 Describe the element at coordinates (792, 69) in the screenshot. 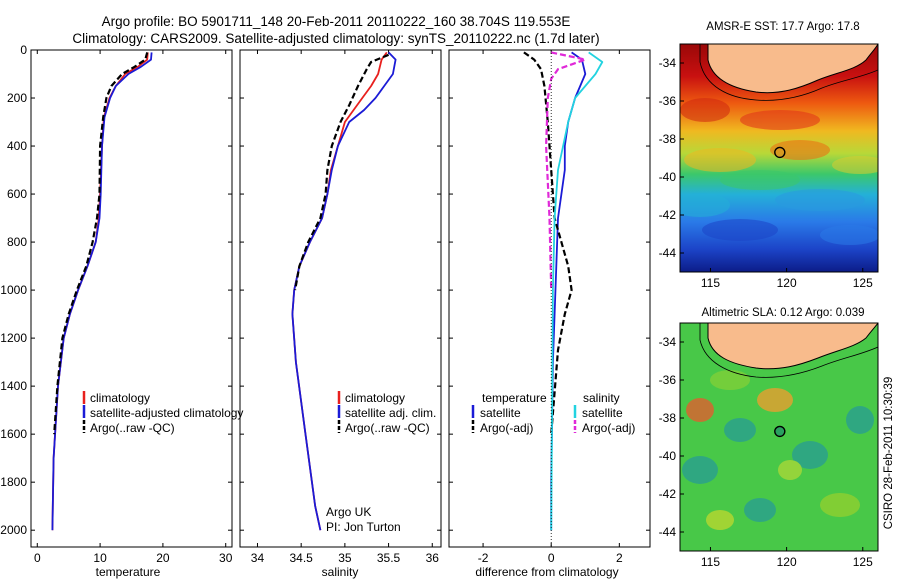

I see `sst-land` at that location.